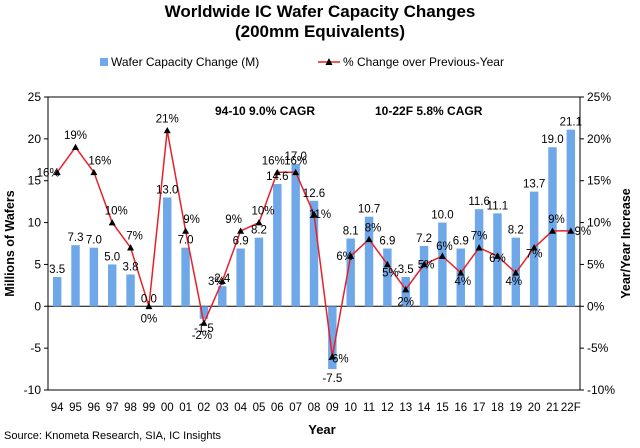 The width and height of the screenshot is (640, 448). What do you see at coordinates (10, 243) in the screenshot?
I see `y-left-axis-title: Millions of Wafers` at bounding box center [10, 243].